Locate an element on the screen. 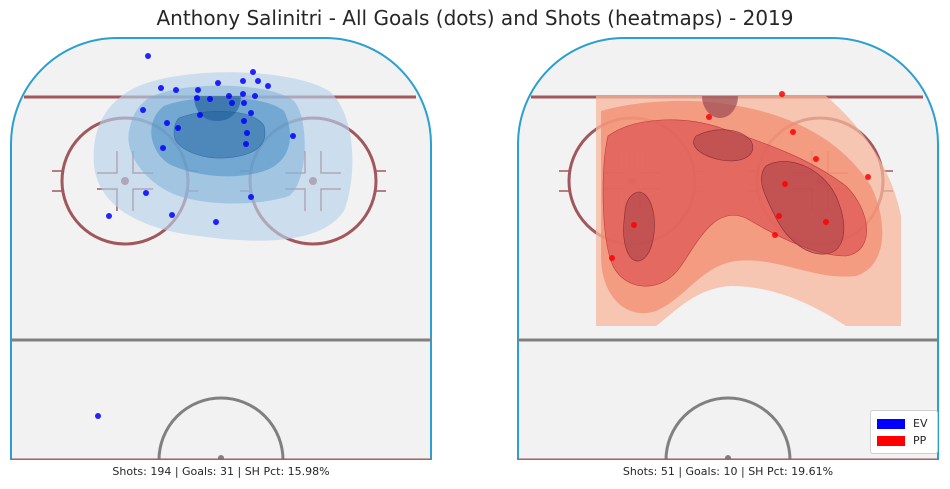 The height and width of the screenshot is (489, 950). legend-item-ev: EV is located at coordinates (902, 423).